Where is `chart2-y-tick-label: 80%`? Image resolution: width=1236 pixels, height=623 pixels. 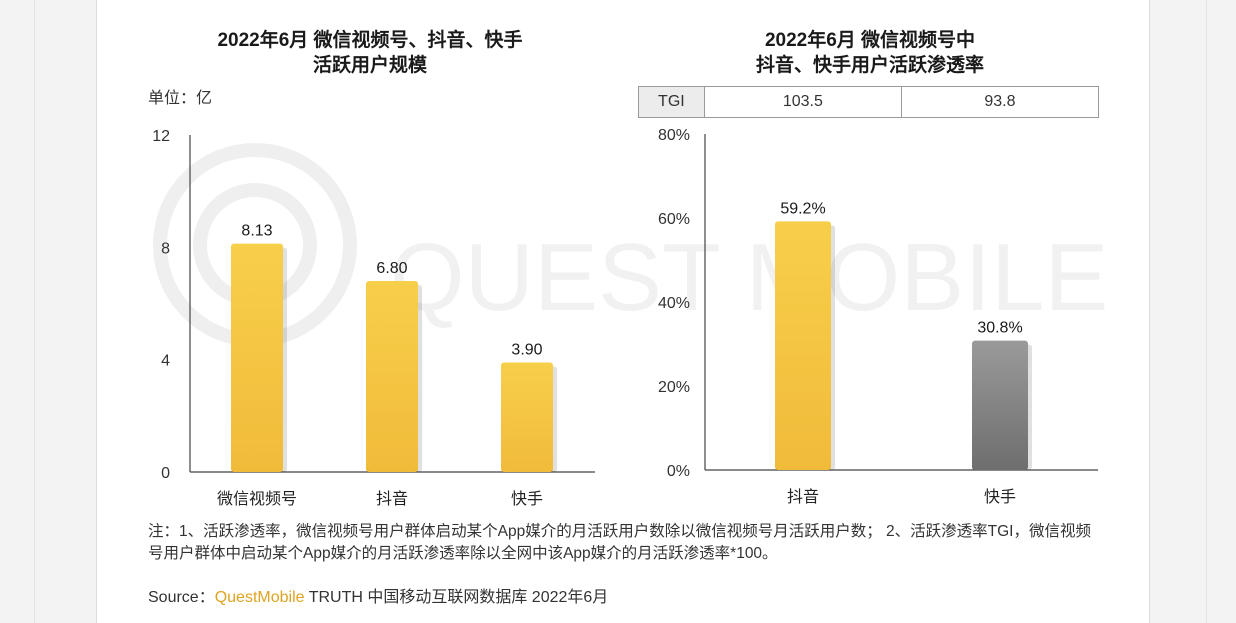 chart2-y-tick-label: 80% is located at coordinates (674, 135).